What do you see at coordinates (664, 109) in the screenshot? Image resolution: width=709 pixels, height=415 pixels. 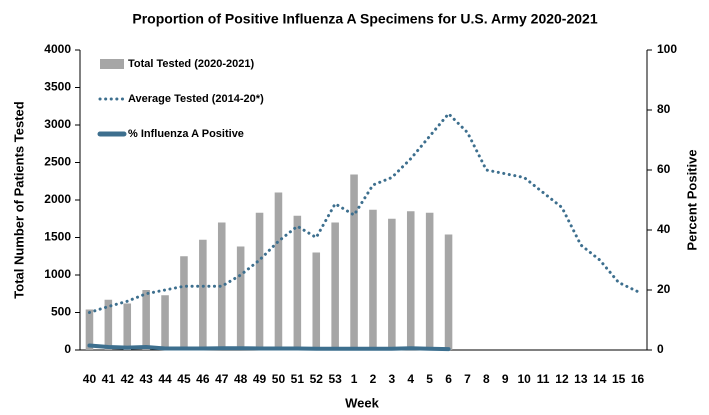 I see `y2-tick-label: 80` at bounding box center [664, 109].